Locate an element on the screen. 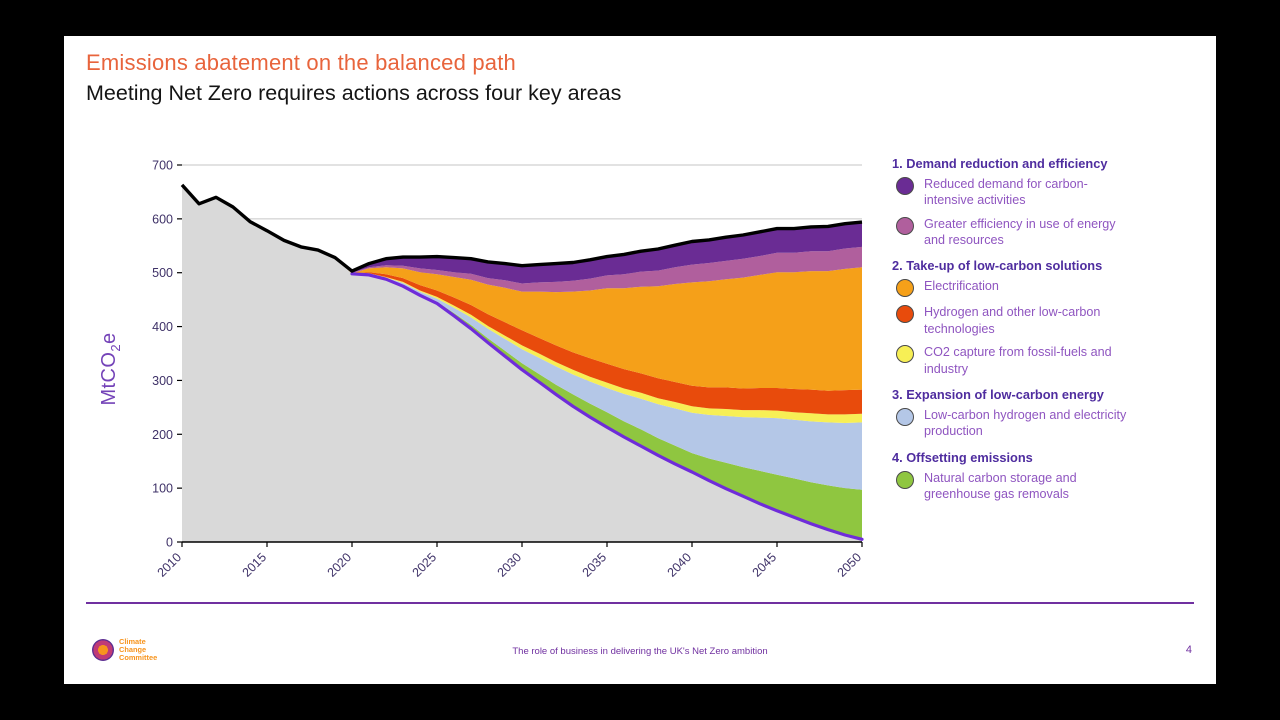 The height and width of the screenshot is (720, 1280). ccc-logo: Climate Change Committee is located at coordinates (125, 650).